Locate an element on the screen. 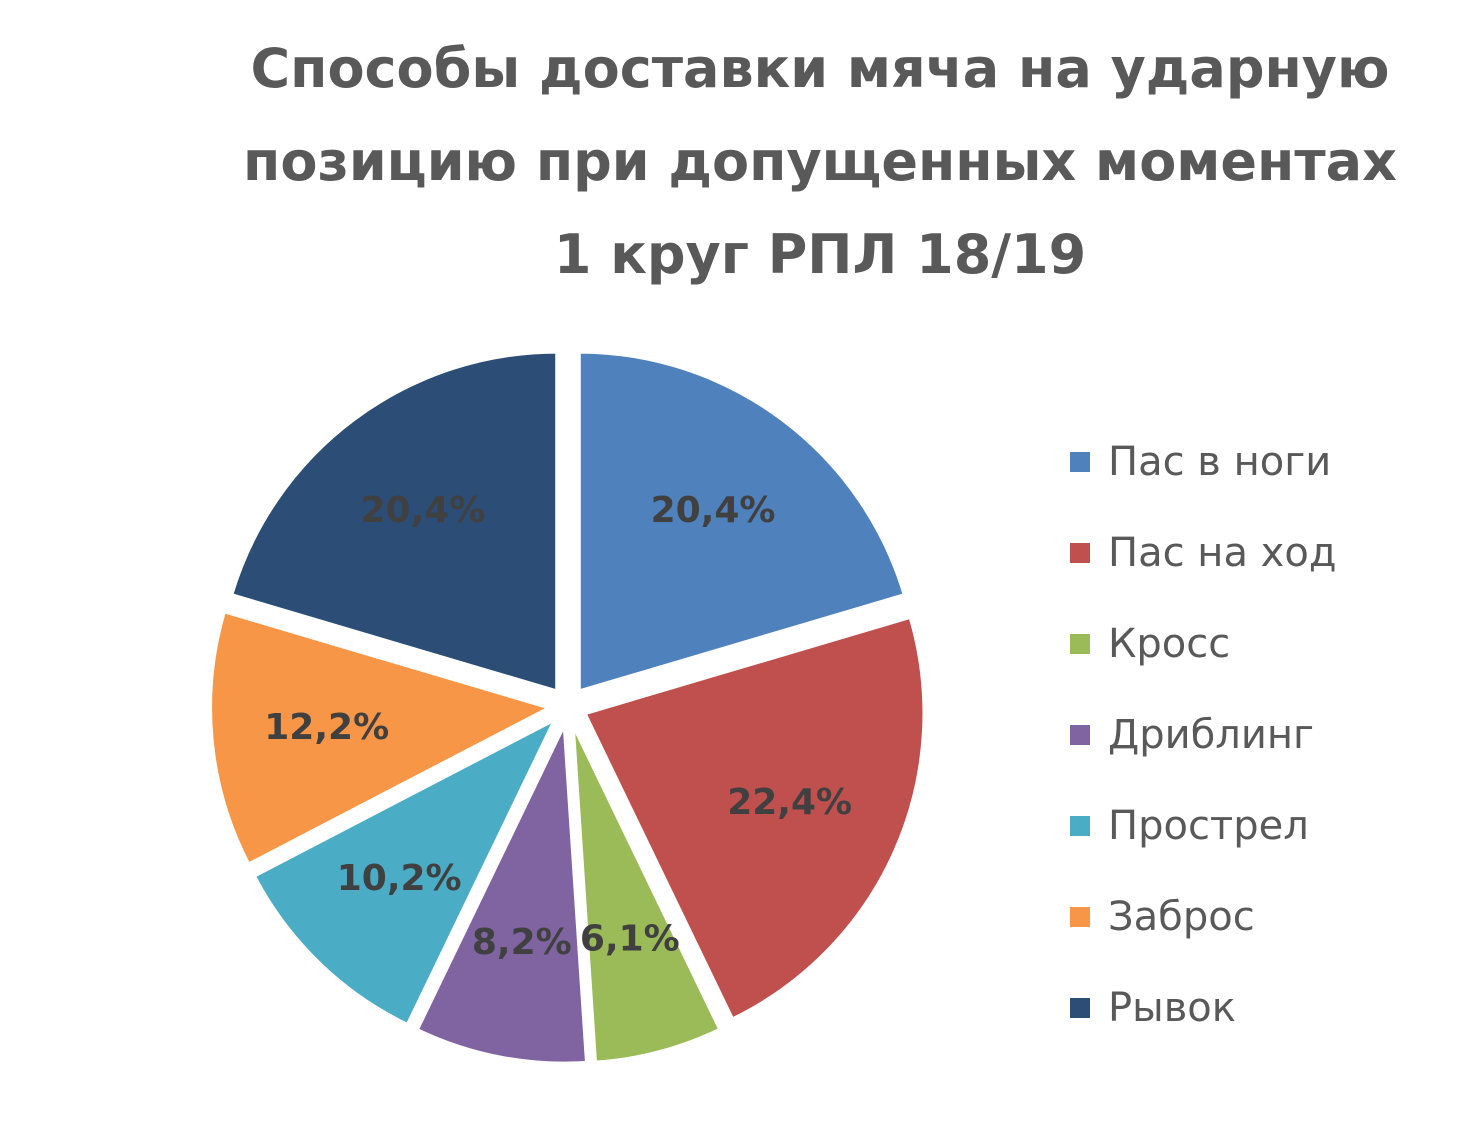  legend-item-пас-в-ноги: Пас в ноги is located at coordinates (1203, 461).